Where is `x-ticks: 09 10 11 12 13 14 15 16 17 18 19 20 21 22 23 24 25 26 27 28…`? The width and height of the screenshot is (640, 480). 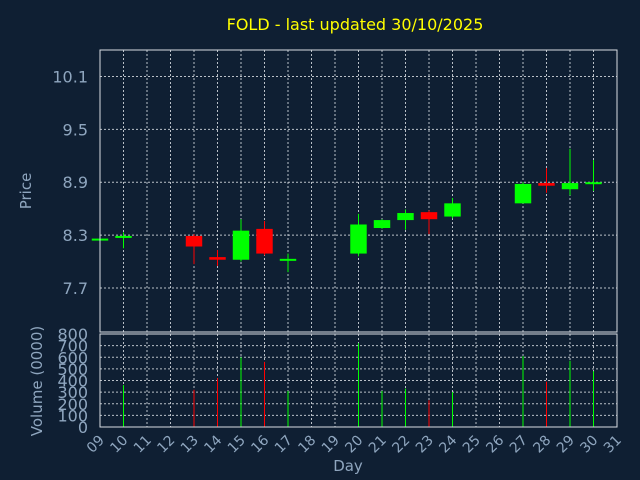
x-ticks: 09 10 11 12 13 14 15 16 17 18 19 20 21 22 23 24 25 26 27 28… is located at coordinates (354, 444).